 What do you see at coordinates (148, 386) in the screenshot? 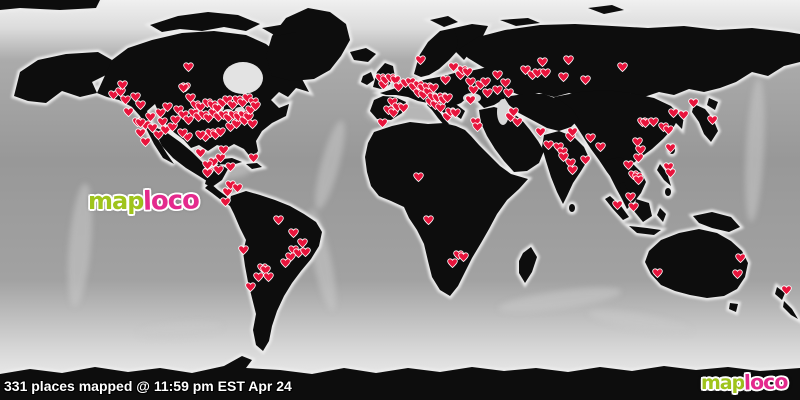
I see `map-caption: 331 places mapped @ 11:59 pm EST Apr 24` at bounding box center [148, 386].